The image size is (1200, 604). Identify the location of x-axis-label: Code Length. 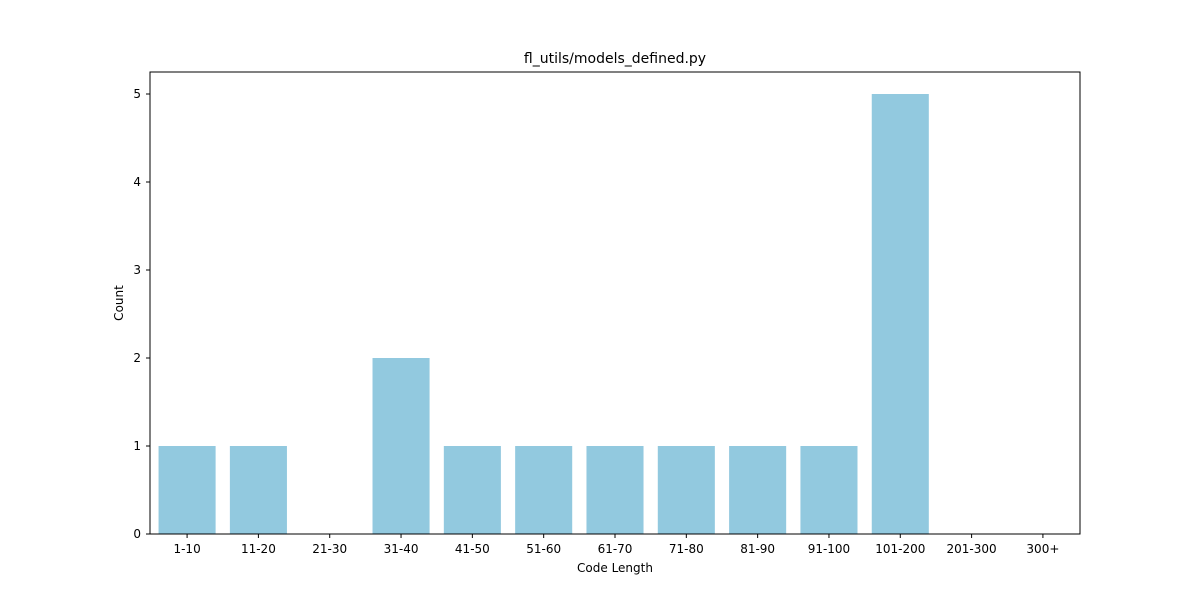
(615, 568).